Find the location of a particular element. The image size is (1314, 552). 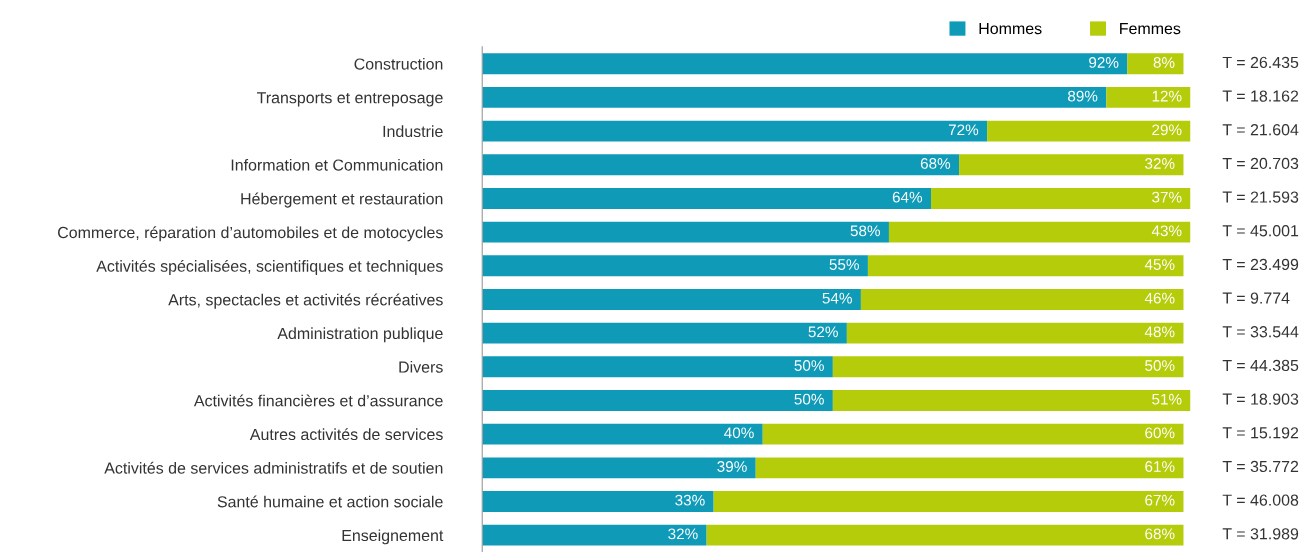

text: T = 21.593 is located at coordinates (1260, 197).